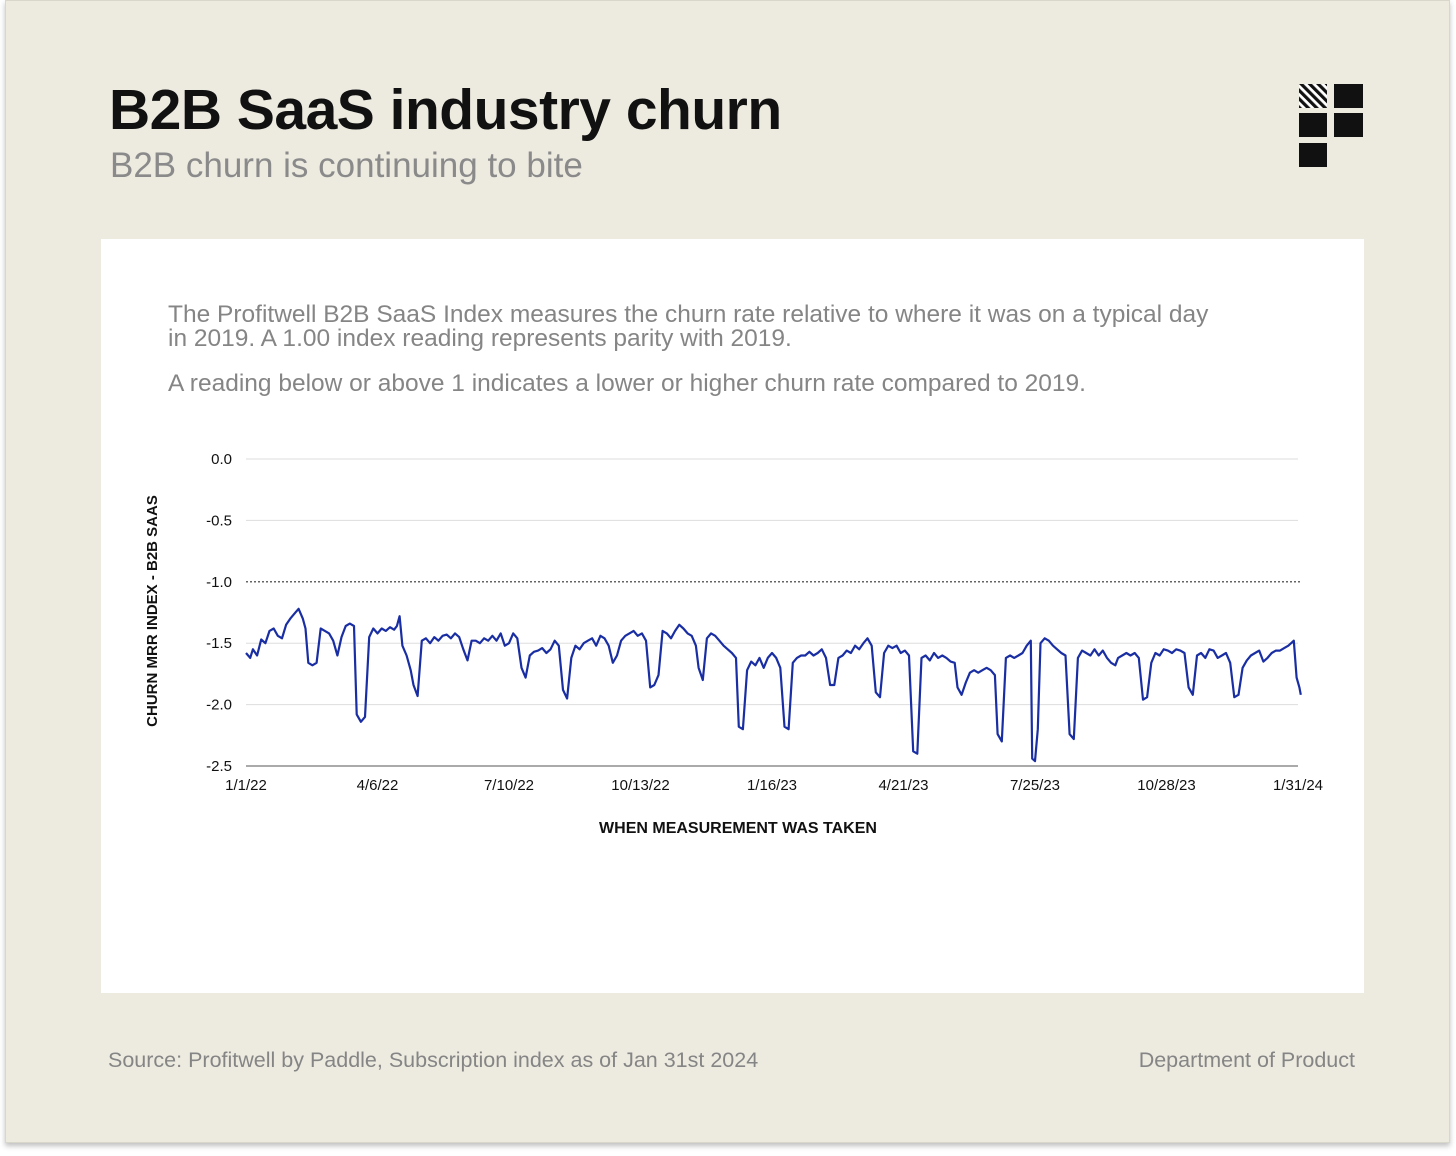 This screenshot has height=1156, width=1456. What do you see at coordinates (152, 611) in the screenshot?
I see `y-axis-title: CHURN MRR INDEX - B2B SAAS` at bounding box center [152, 611].